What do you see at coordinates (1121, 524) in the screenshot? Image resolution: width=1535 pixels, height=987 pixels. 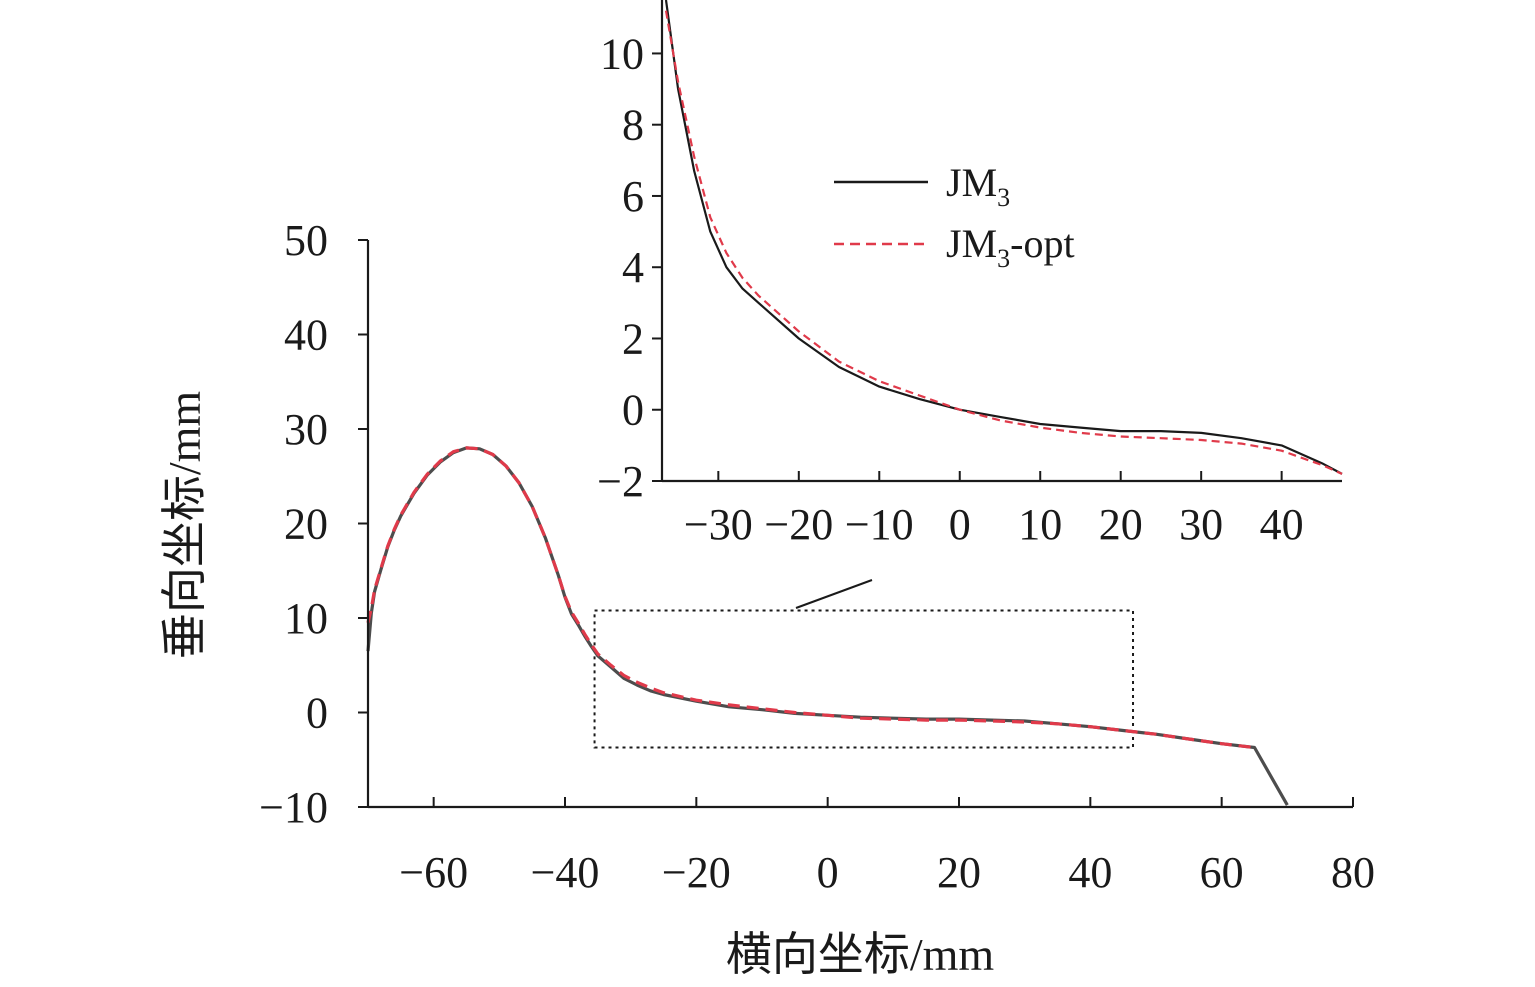 I see `inset-x-tick-label: 20` at bounding box center [1121, 524].